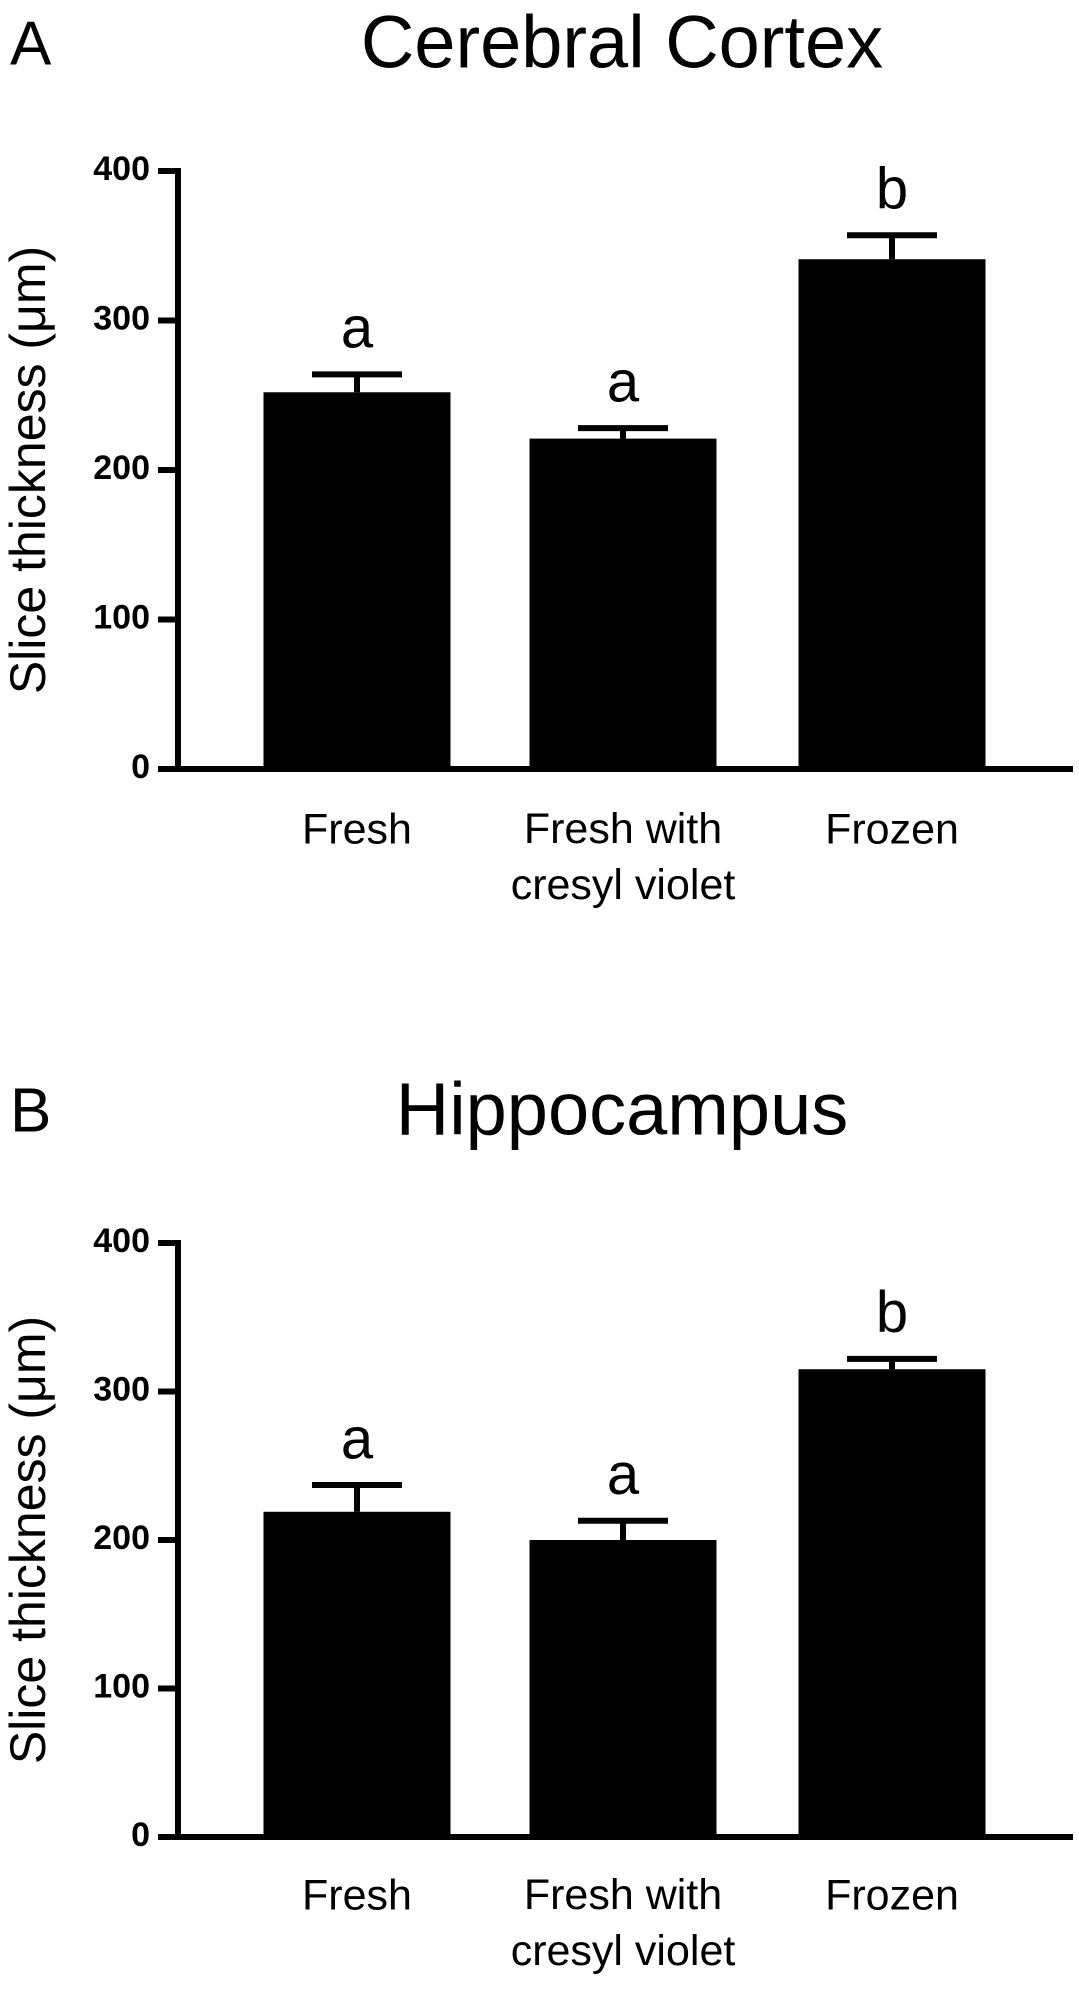  Describe the element at coordinates (622, 1109) in the screenshot. I see `chart-title: Hippocampus` at that location.